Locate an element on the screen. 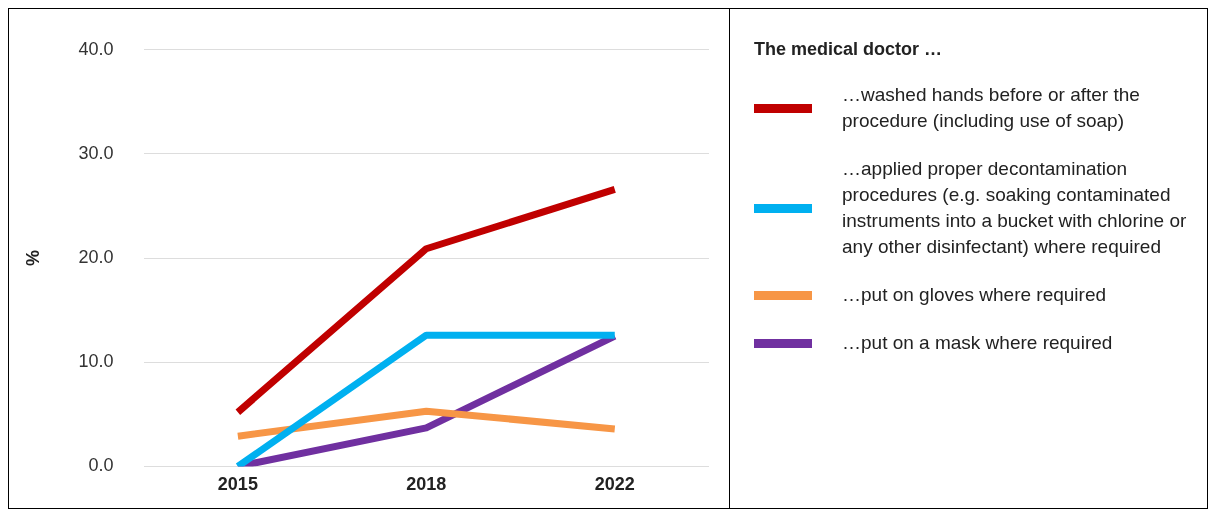 Image resolution: width=1216 pixels, height=517 pixels. legend-label: …put on a mask where required is located at coordinates (977, 343).